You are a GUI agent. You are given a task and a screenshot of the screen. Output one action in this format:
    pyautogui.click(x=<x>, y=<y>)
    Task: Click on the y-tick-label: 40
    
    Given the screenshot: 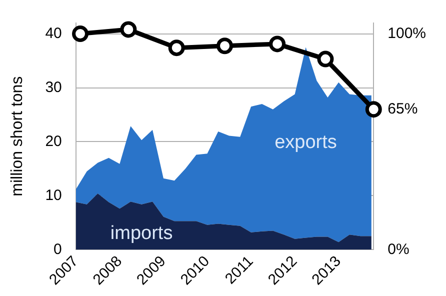 What is the action you would take?
    pyautogui.click(x=53, y=33)
    